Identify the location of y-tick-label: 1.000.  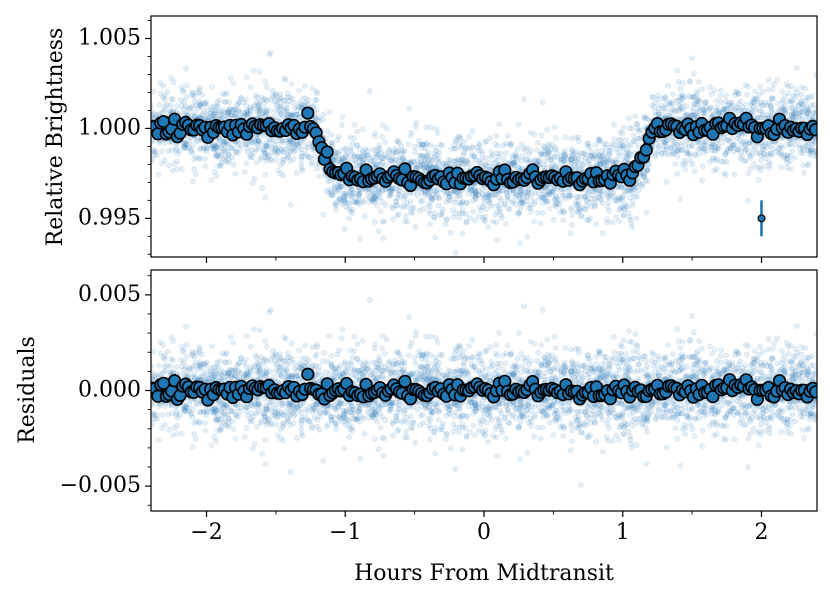
(109, 127).